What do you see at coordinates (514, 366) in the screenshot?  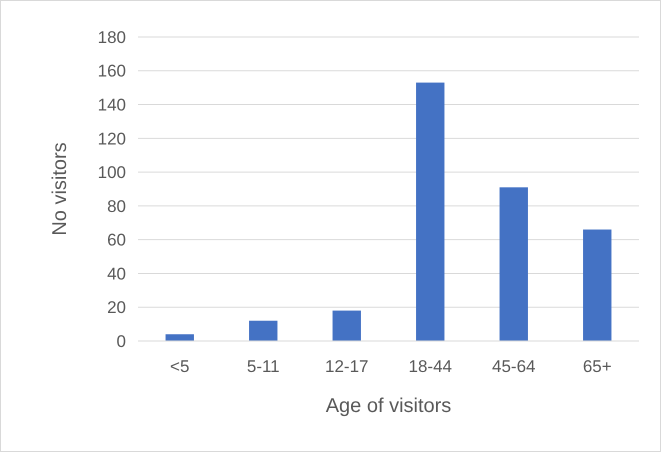 I see `x-tick-label: 45-64` at bounding box center [514, 366].